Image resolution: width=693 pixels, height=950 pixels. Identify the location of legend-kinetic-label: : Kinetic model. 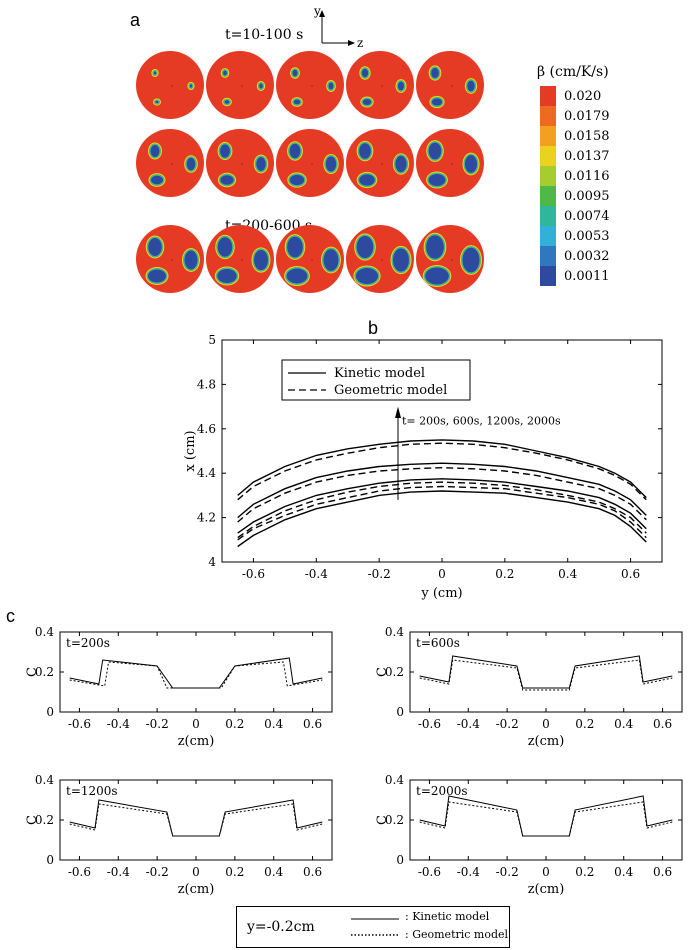
(447, 916).